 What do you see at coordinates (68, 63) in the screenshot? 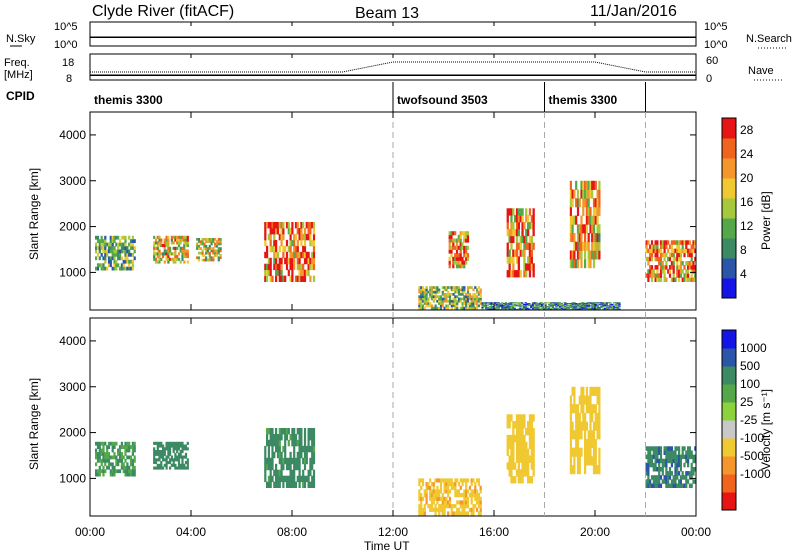
I see `freq-tick-top: 18` at bounding box center [68, 63].